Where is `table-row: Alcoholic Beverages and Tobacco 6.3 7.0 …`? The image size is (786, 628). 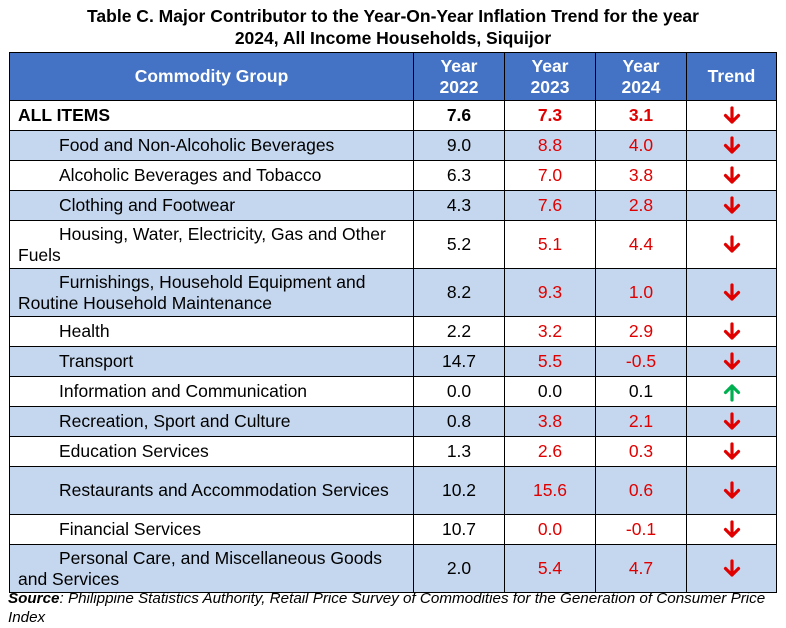
table-row: Alcoholic Beverages and Tobacco 6.3 7.0 … is located at coordinates (393, 175).